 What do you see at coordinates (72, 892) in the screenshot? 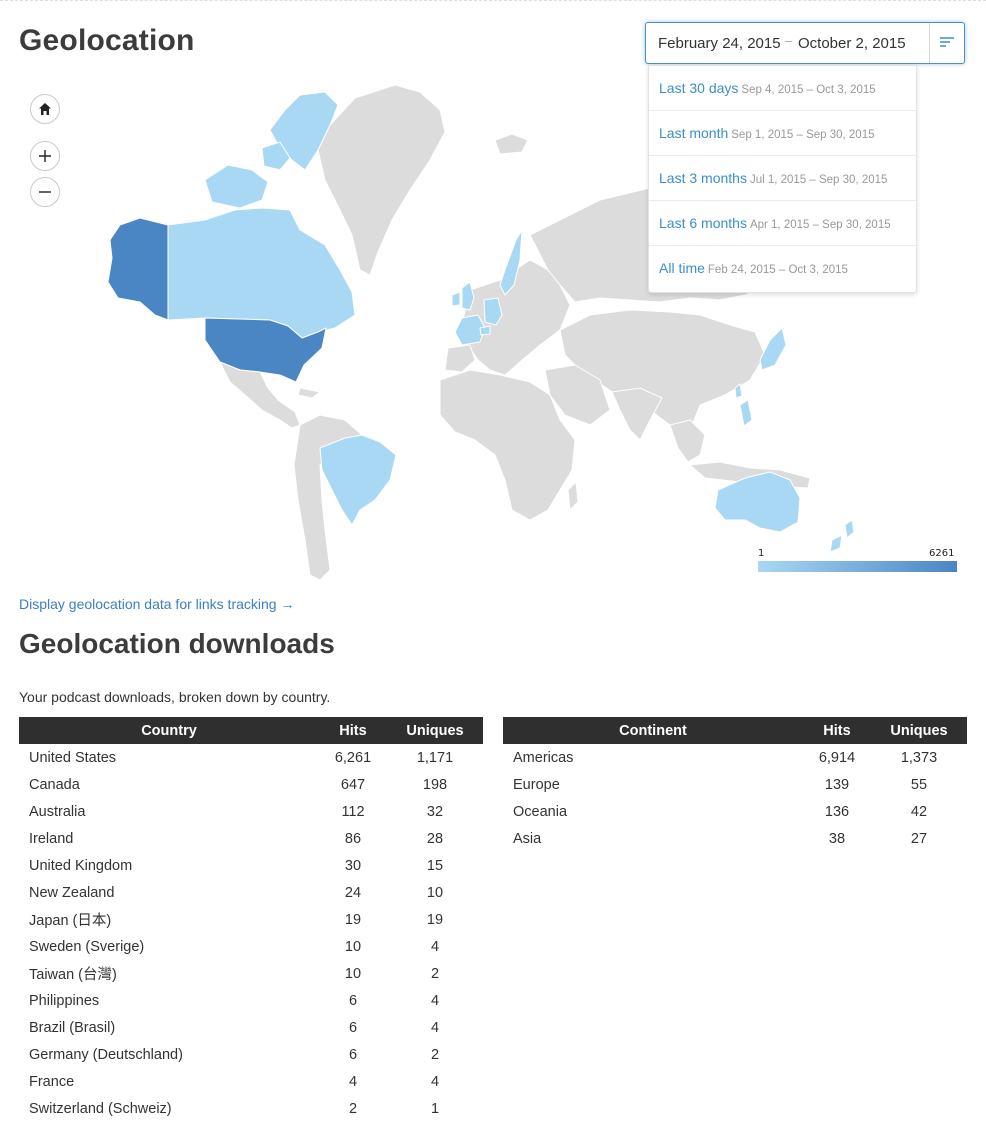
I see `cell-name: New Zealand` at bounding box center [72, 892].